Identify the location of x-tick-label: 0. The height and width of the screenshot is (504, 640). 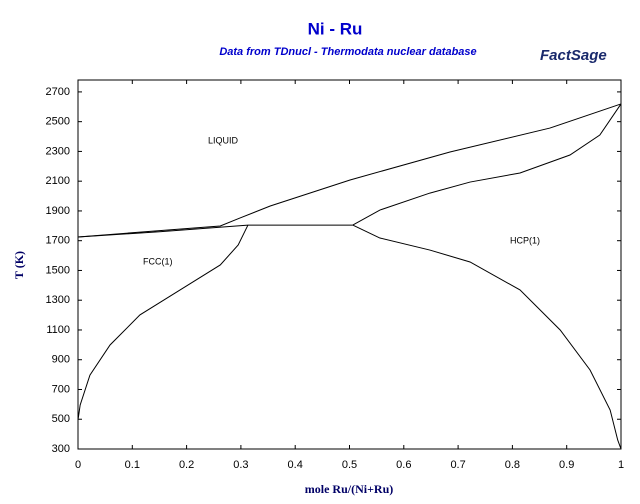
(78, 465).